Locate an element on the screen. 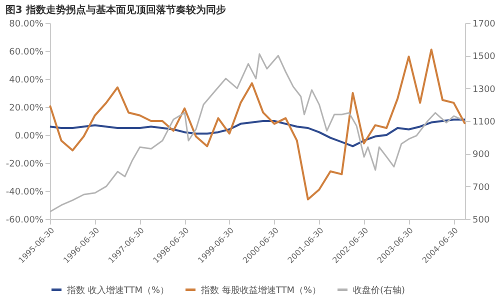  y2-tick-label: 1700 is located at coordinates (484, 25).